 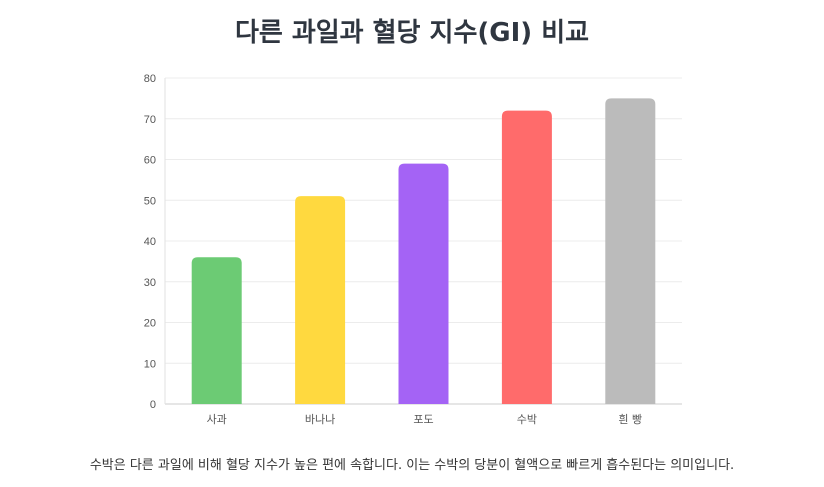 I want to click on y-tick-label: 60, so click(x=150, y=161).